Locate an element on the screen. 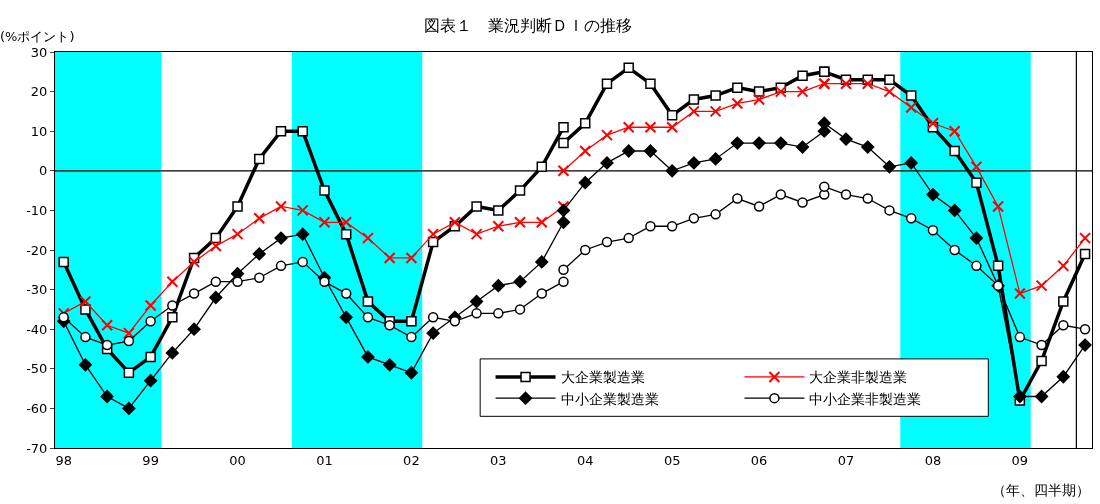  x-tick-label: 07 is located at coordinates (846, 460).